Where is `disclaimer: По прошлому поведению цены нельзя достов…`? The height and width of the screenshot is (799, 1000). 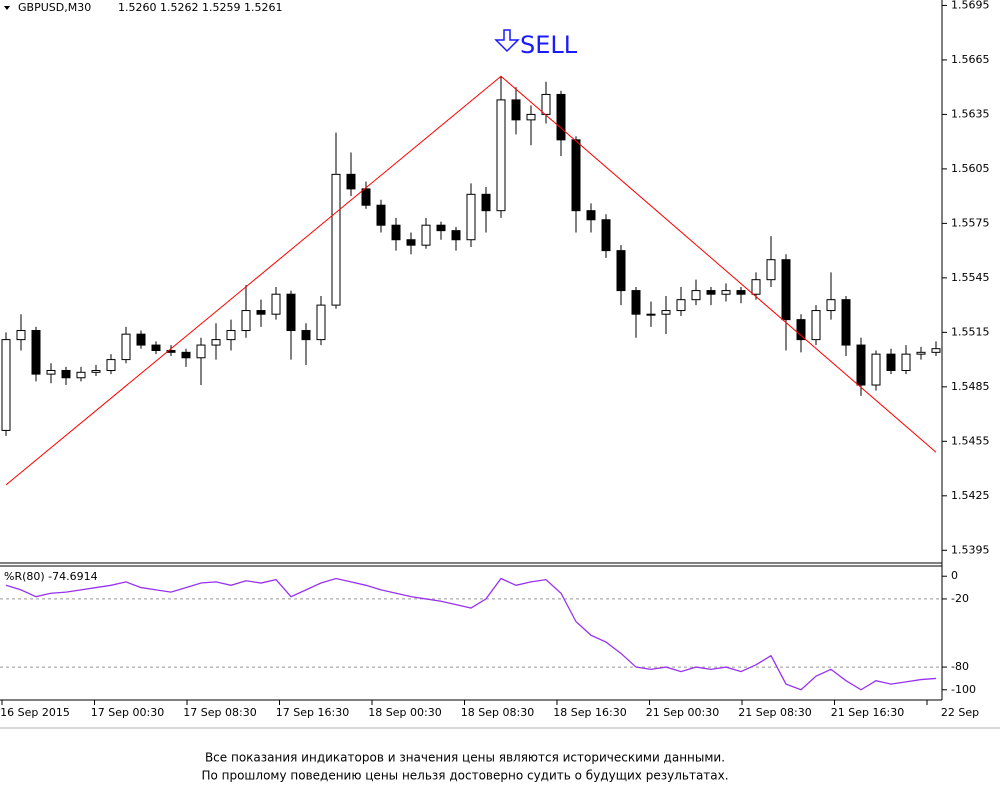
disclaimer: По прошлому поведению цены нельзя достов… is located at coordinates (464, 776).